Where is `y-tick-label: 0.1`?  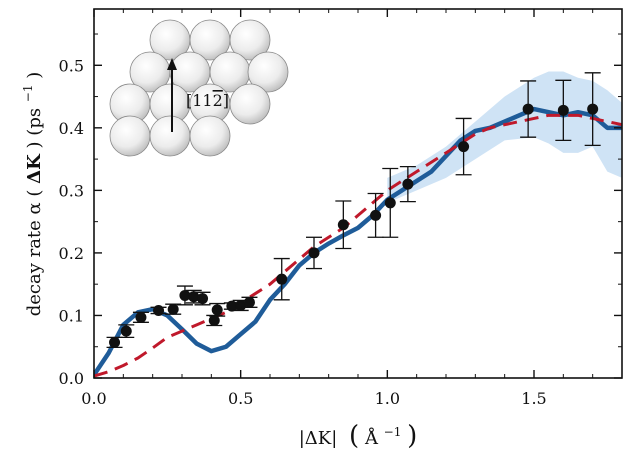 y-tick-label: 0.1 is located at coordinates (71, 315).